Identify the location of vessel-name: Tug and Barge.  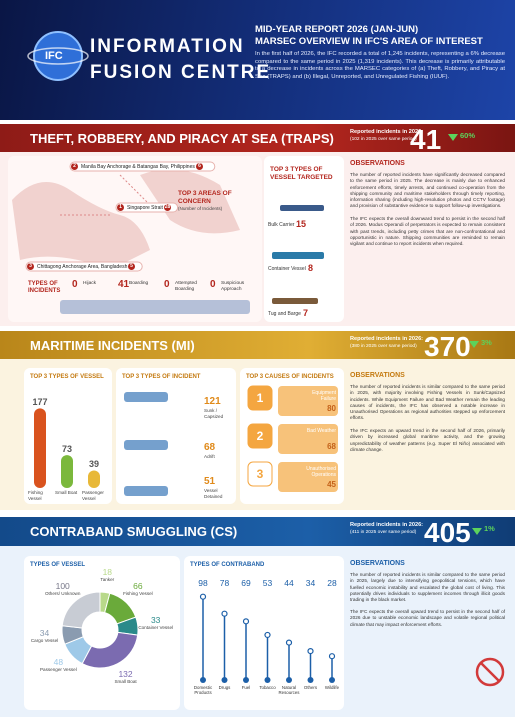
(284, 314).